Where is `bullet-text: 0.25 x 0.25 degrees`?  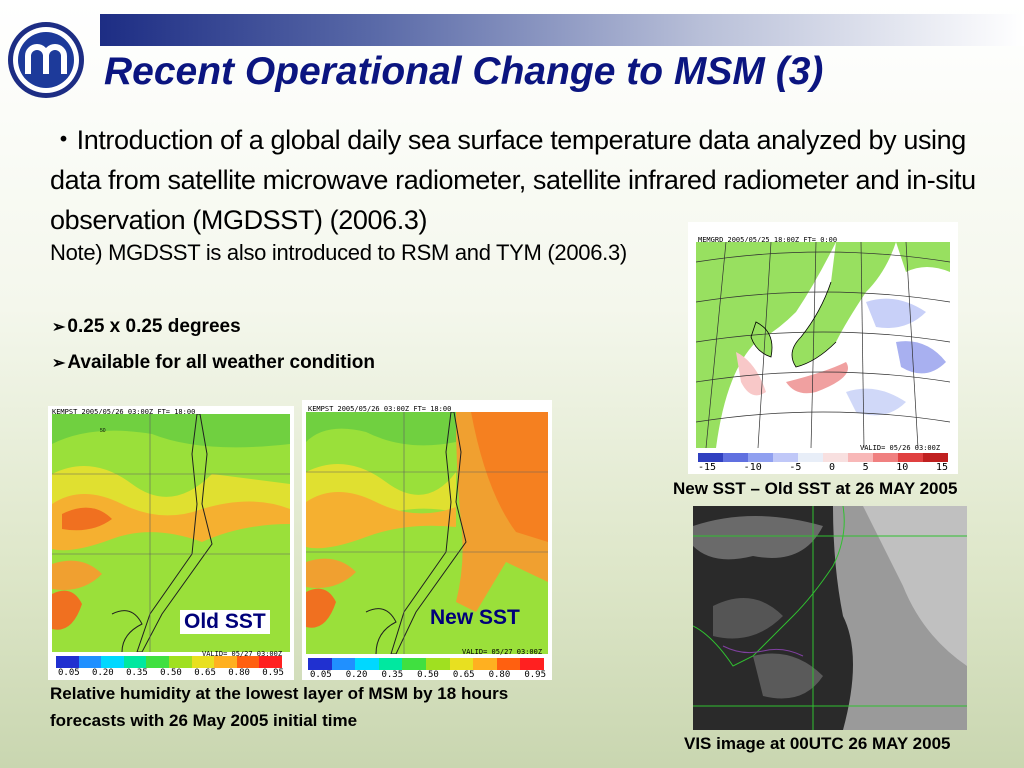 bullet-text: 0.25 x 0.25 degrees is located at coordinates (154, 326).